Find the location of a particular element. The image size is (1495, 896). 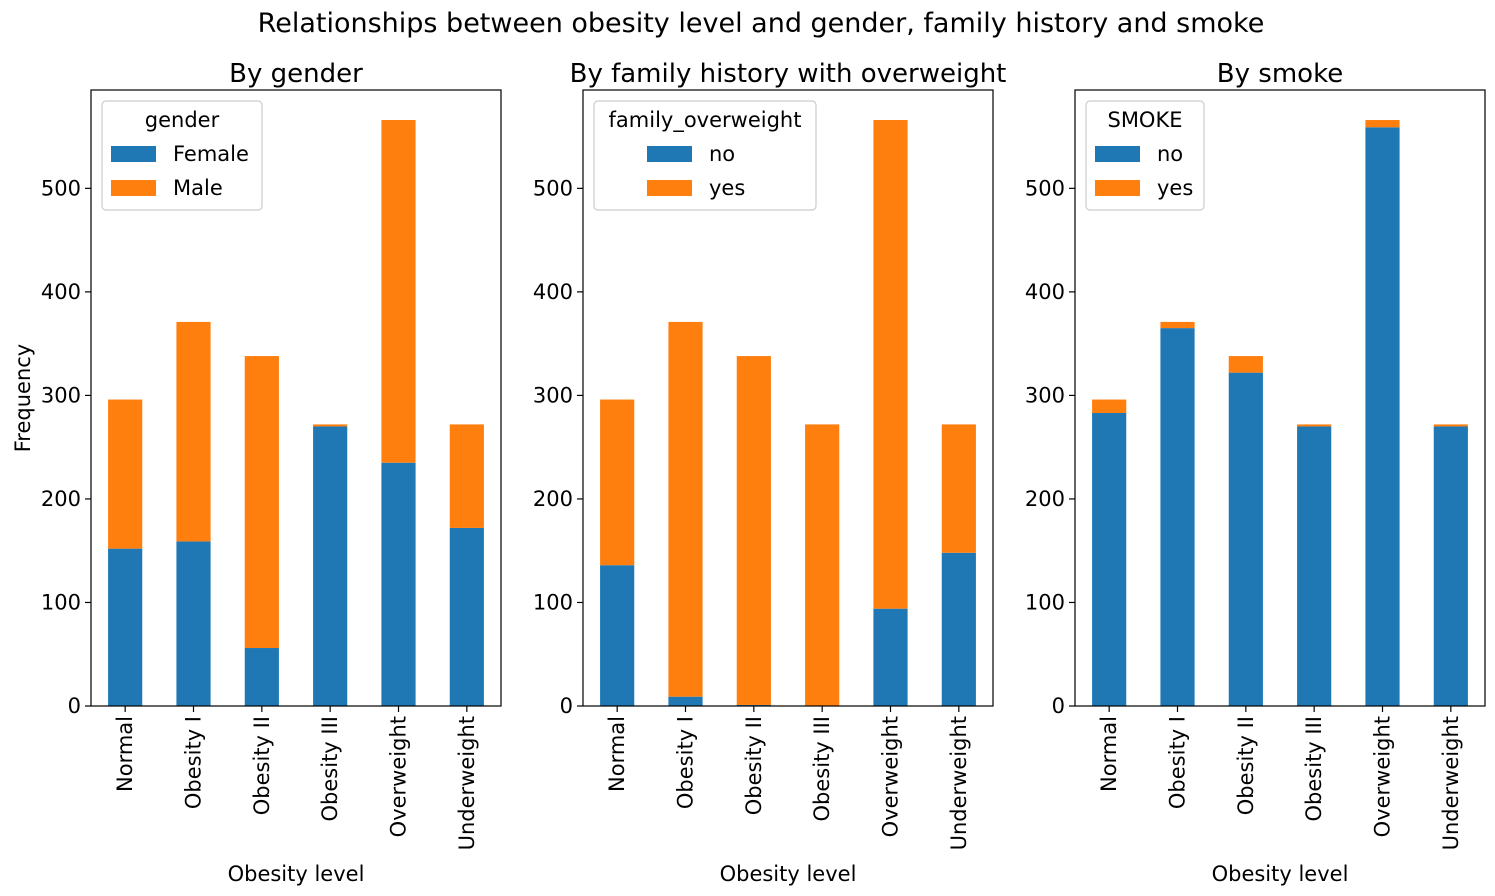

bar-overweight-female is located at coordinates (398, 584).